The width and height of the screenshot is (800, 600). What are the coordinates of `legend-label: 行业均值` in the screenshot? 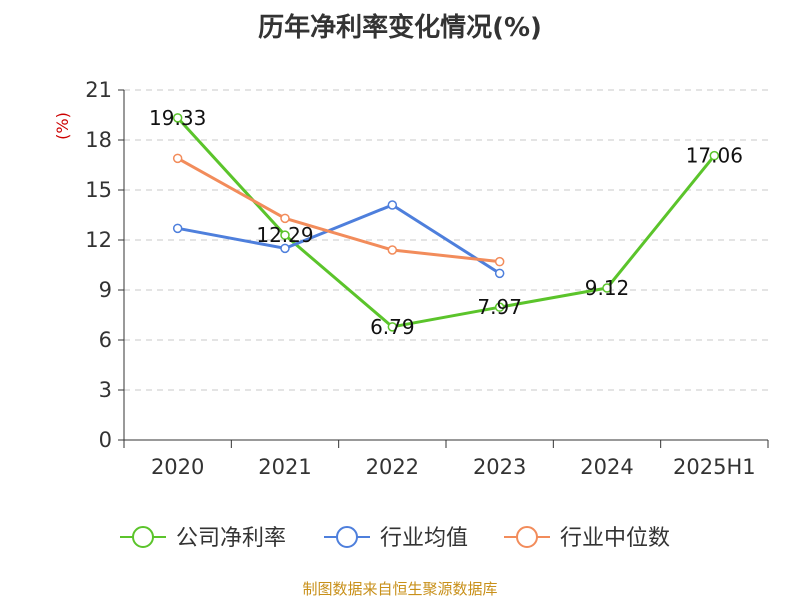 It's located at (424, 538).